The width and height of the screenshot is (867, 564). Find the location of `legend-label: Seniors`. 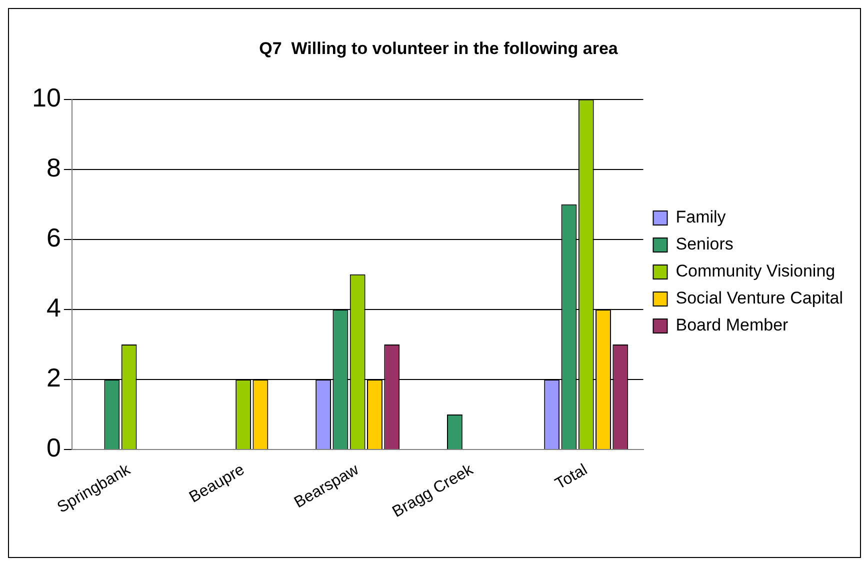

legend-label: Seniors is located at coordinates (705, 244).